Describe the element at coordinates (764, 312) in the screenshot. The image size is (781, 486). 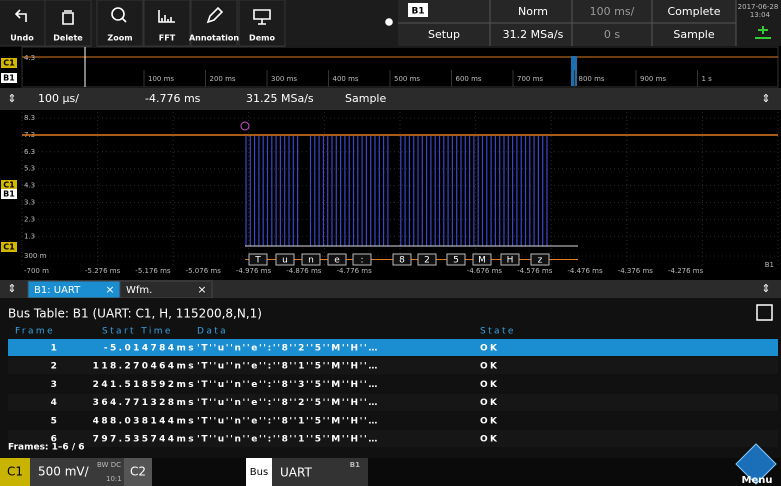
I see `save-icon` at that location.